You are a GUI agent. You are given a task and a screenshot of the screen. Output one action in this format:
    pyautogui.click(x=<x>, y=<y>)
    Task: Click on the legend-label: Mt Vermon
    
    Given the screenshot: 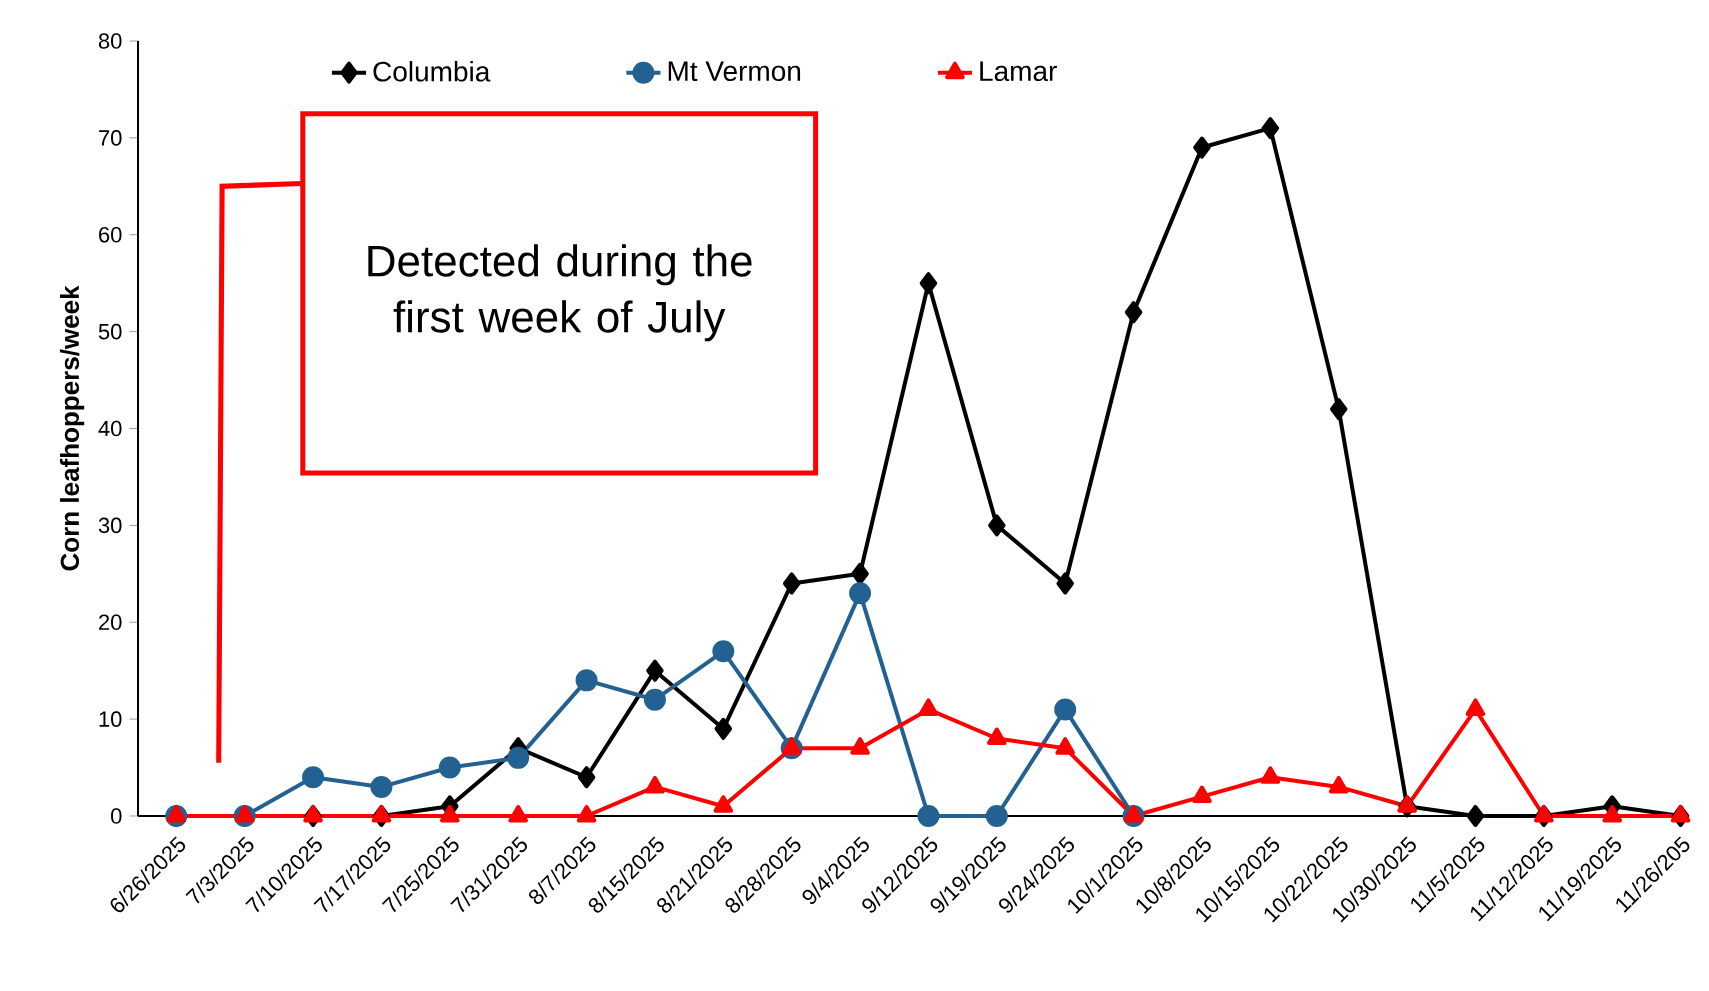 What is the action you would take?
    pyautogui.click(x=734, y=71)
    